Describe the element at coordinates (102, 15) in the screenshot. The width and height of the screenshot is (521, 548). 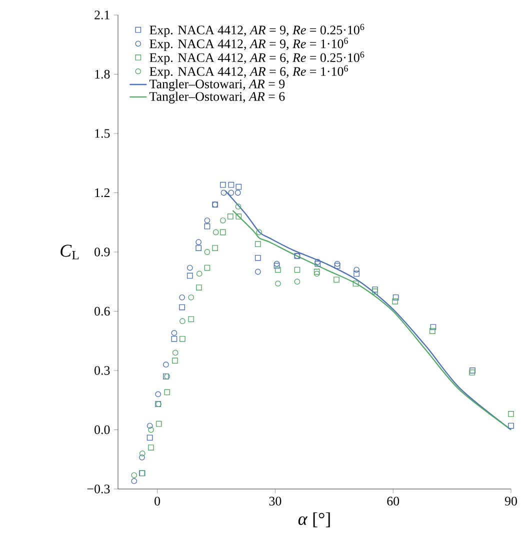
I see `y-tick-label: 2.1` at that location.